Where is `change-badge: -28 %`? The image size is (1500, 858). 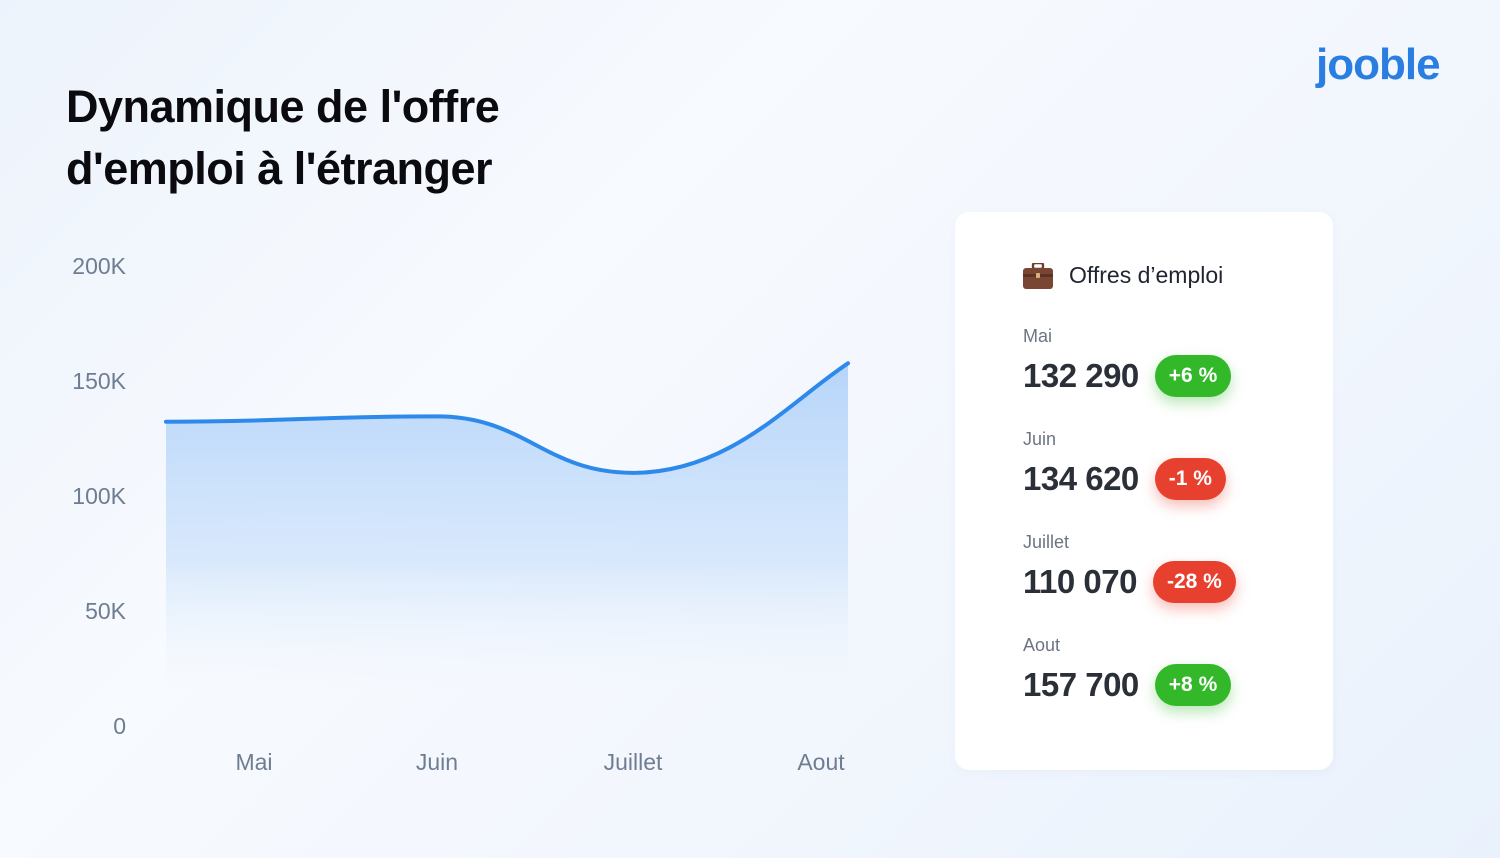 change-badge: -28 % is located at coordinates (1194, 582).